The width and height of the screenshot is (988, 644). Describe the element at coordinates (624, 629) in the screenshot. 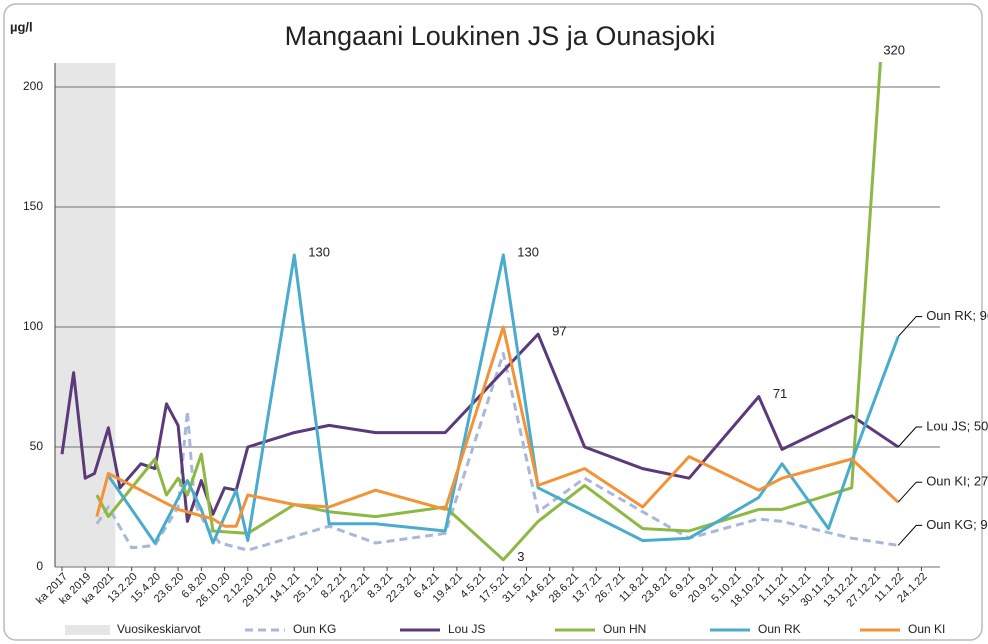

I see `legend-label: Oun HN` at that location.